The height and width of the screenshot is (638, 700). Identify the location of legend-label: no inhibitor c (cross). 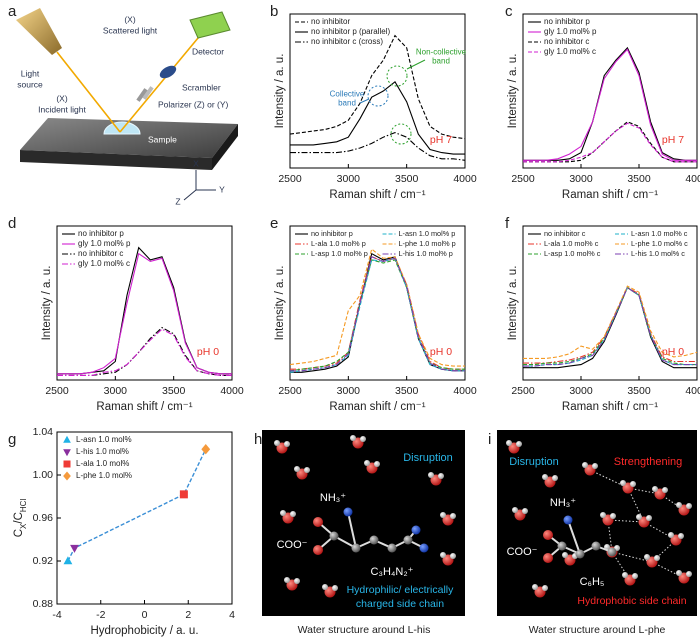
(347, 41).